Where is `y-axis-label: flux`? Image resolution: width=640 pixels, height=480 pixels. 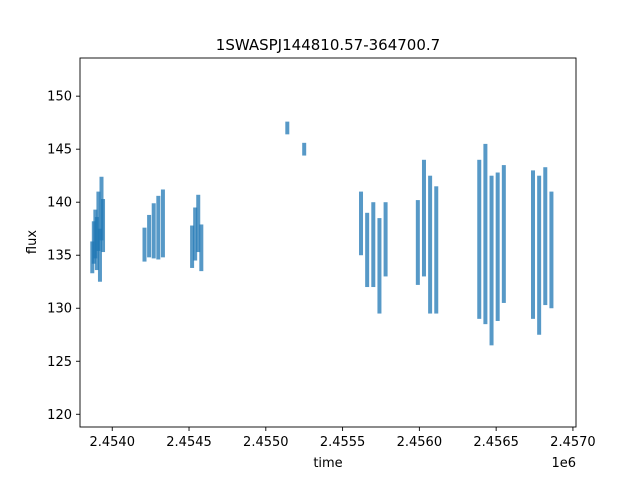 y-axis-label: flux is located at coordinates (32, 242).